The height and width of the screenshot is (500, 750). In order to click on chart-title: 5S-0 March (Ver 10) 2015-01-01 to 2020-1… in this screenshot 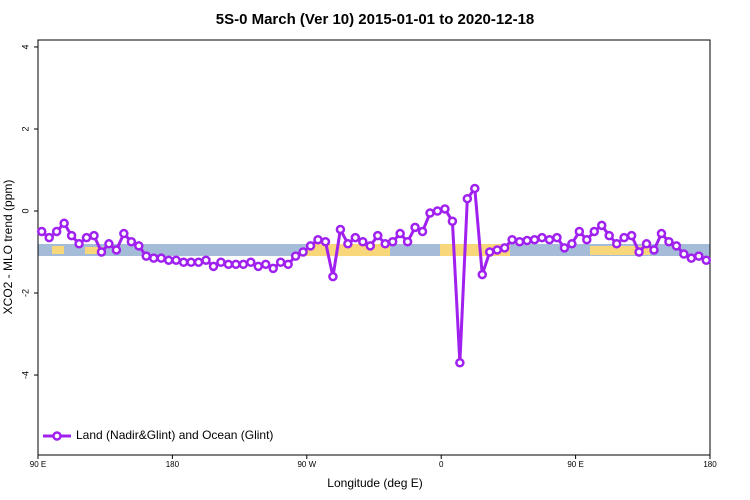, I will do `click(375, 19)`.